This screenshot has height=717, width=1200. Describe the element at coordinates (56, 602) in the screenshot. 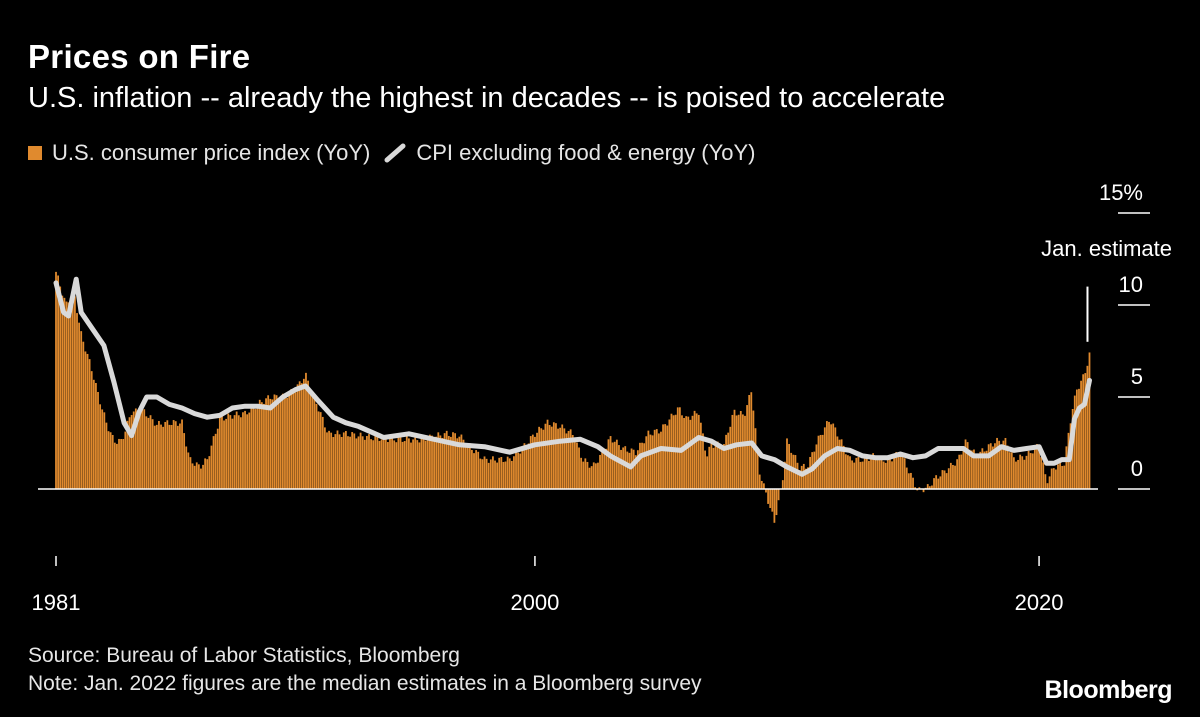

I see `x-tick-label: 1981` at that location.